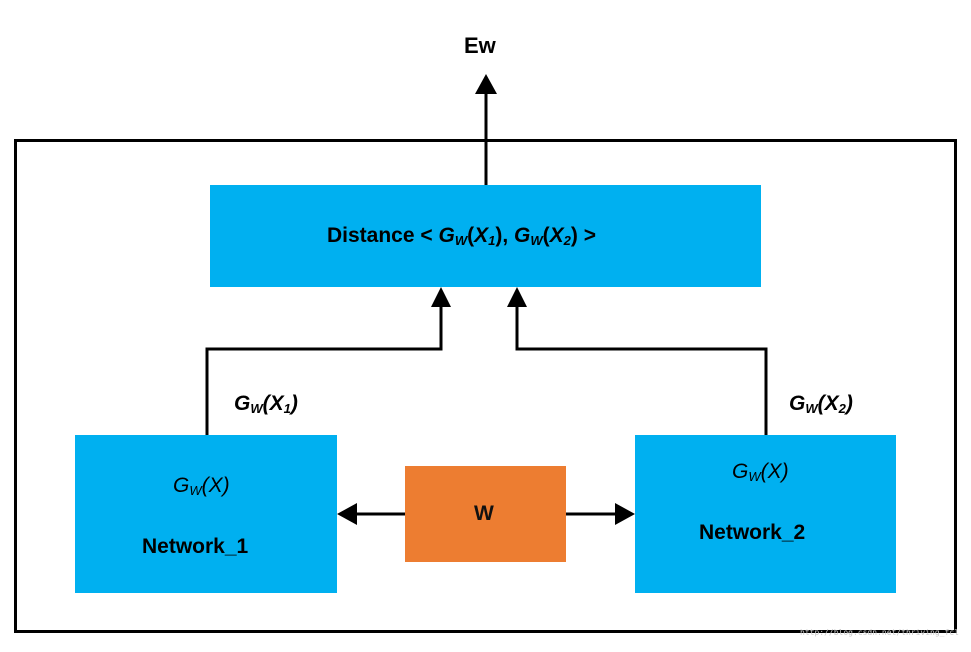 The image size is (971, 652). What do you see at coordinates (522, 235) in the screenshot?
I see `distance-g2: G` at bounding box center [522, 235].